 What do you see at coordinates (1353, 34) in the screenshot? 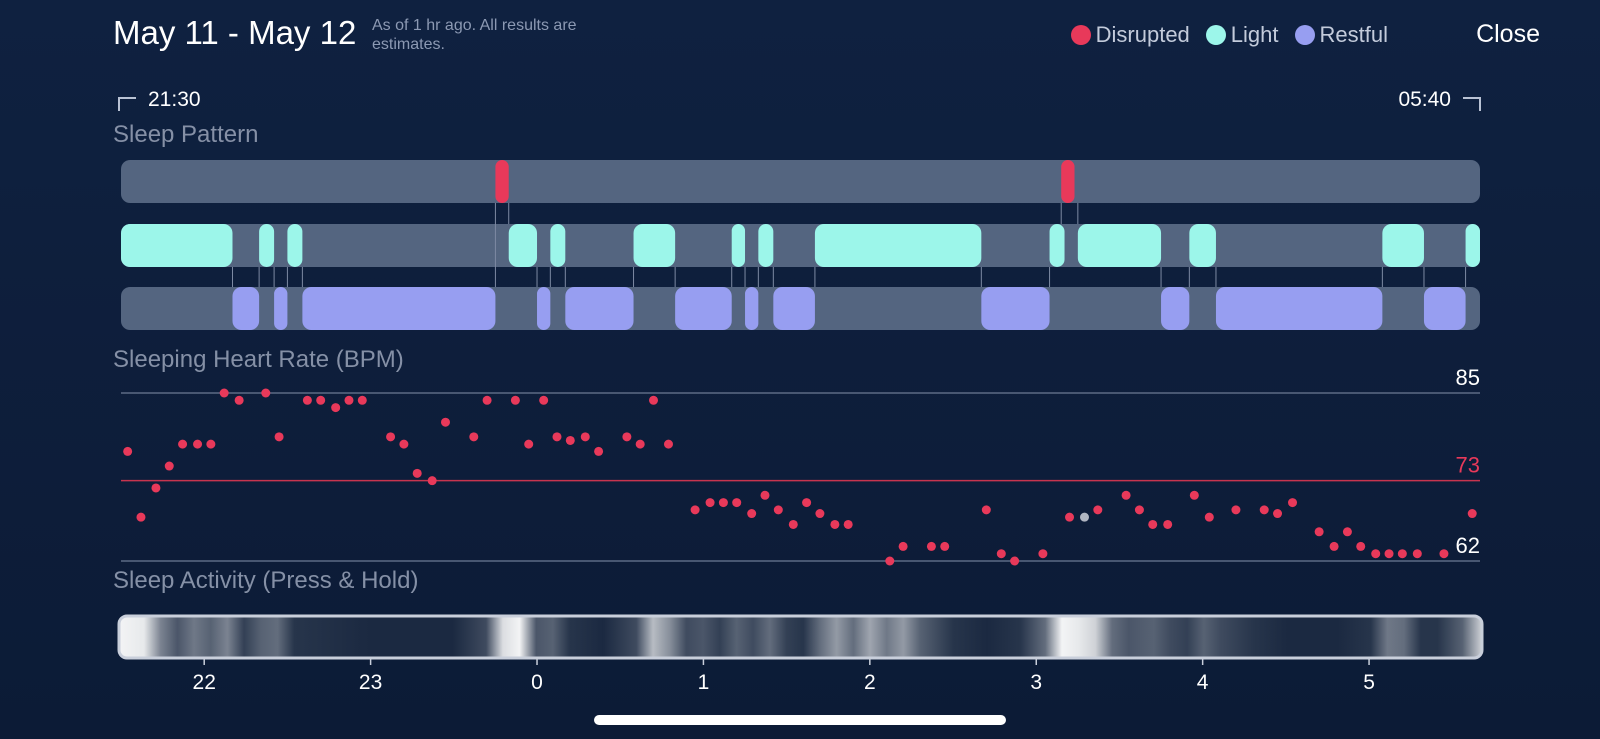
I see `legend-label: Restful` at bounding box center [1353, 34].